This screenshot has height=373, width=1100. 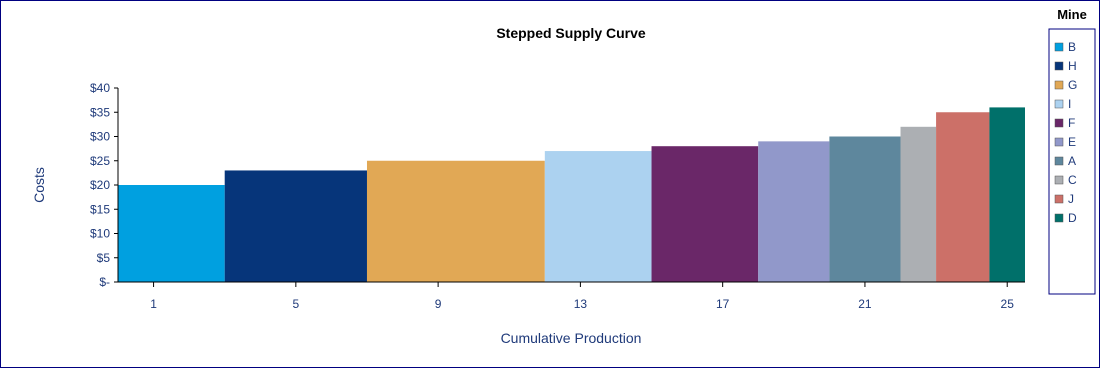 What do you see at coordinates (1069, 104) in the screenshot?
I see `legend-label-i: I` at bounding box center [1069, 104].